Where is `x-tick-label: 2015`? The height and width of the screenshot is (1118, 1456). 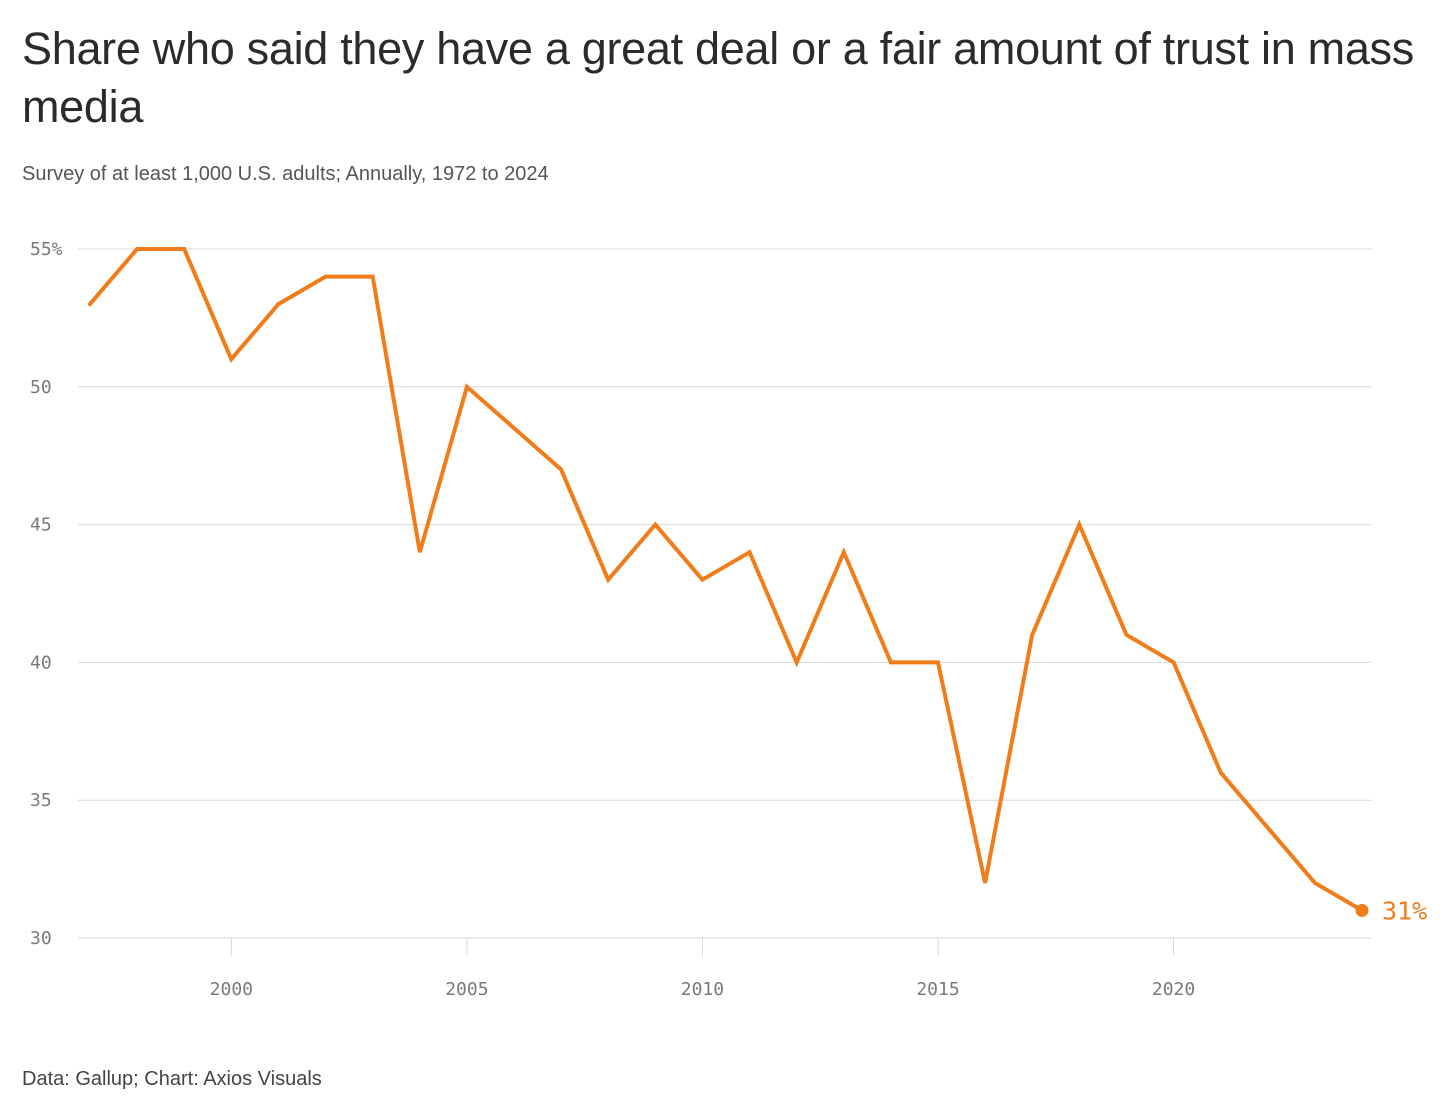
x-tick-label: 2015 is located at coordinates (937, 989).